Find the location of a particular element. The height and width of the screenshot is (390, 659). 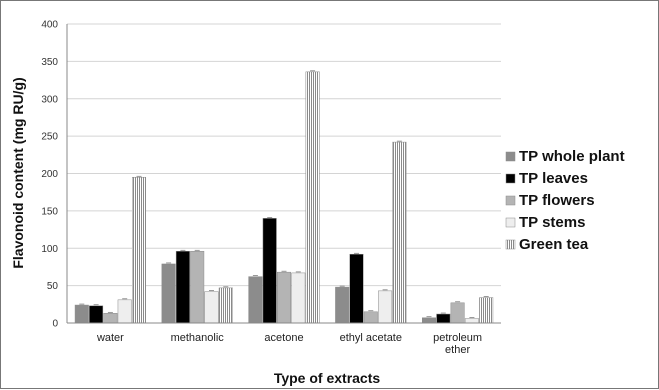

y-tick-label: 200 is located at coordinates (49, 174).